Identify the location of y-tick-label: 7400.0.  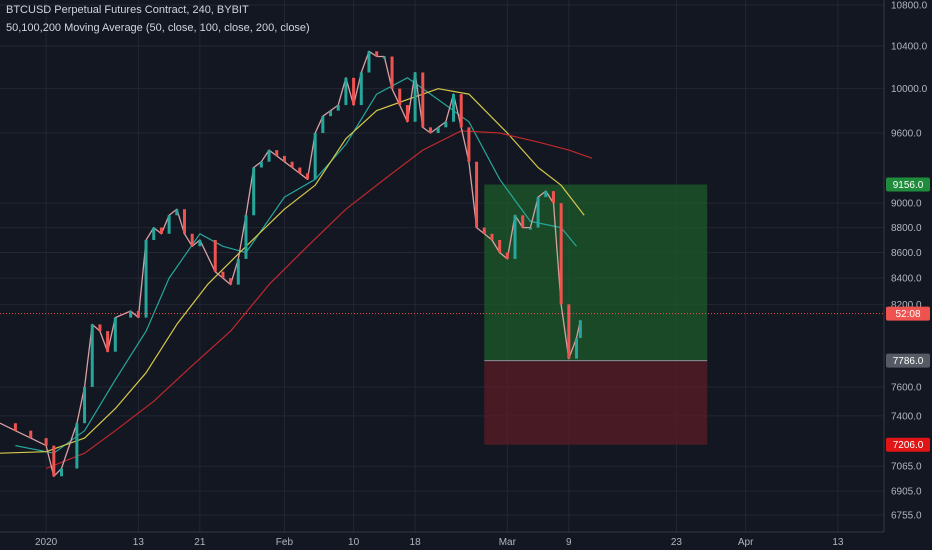
(906, 416).